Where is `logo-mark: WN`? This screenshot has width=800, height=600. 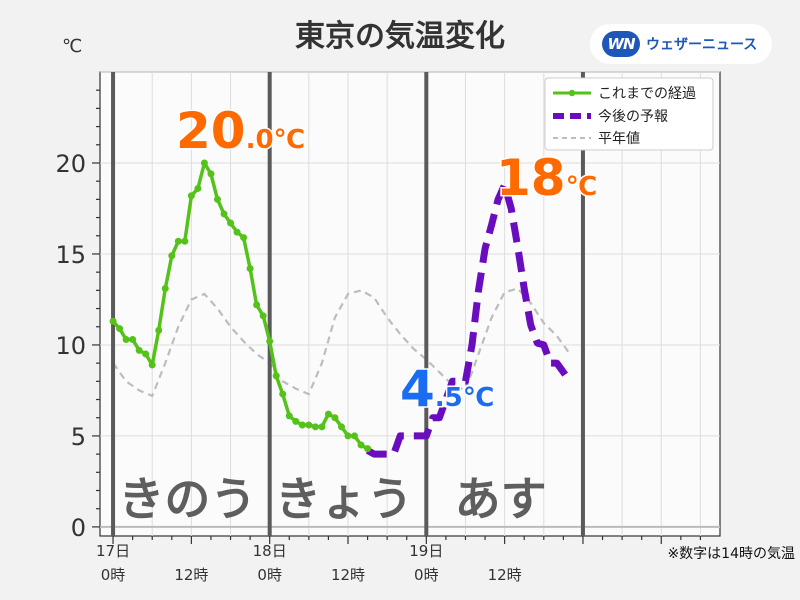
logo-mark: WN is located at coordinates (621, 44).